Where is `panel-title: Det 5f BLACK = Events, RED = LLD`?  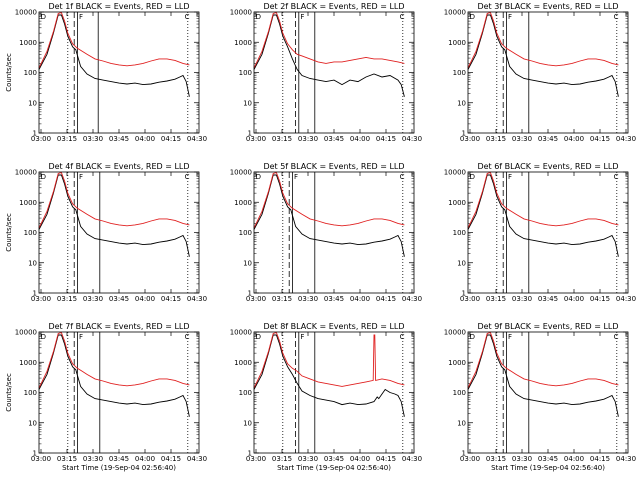 panel-title: Det 5f BLACK = Events, RED = LLD is located at coordinates (333, 166).